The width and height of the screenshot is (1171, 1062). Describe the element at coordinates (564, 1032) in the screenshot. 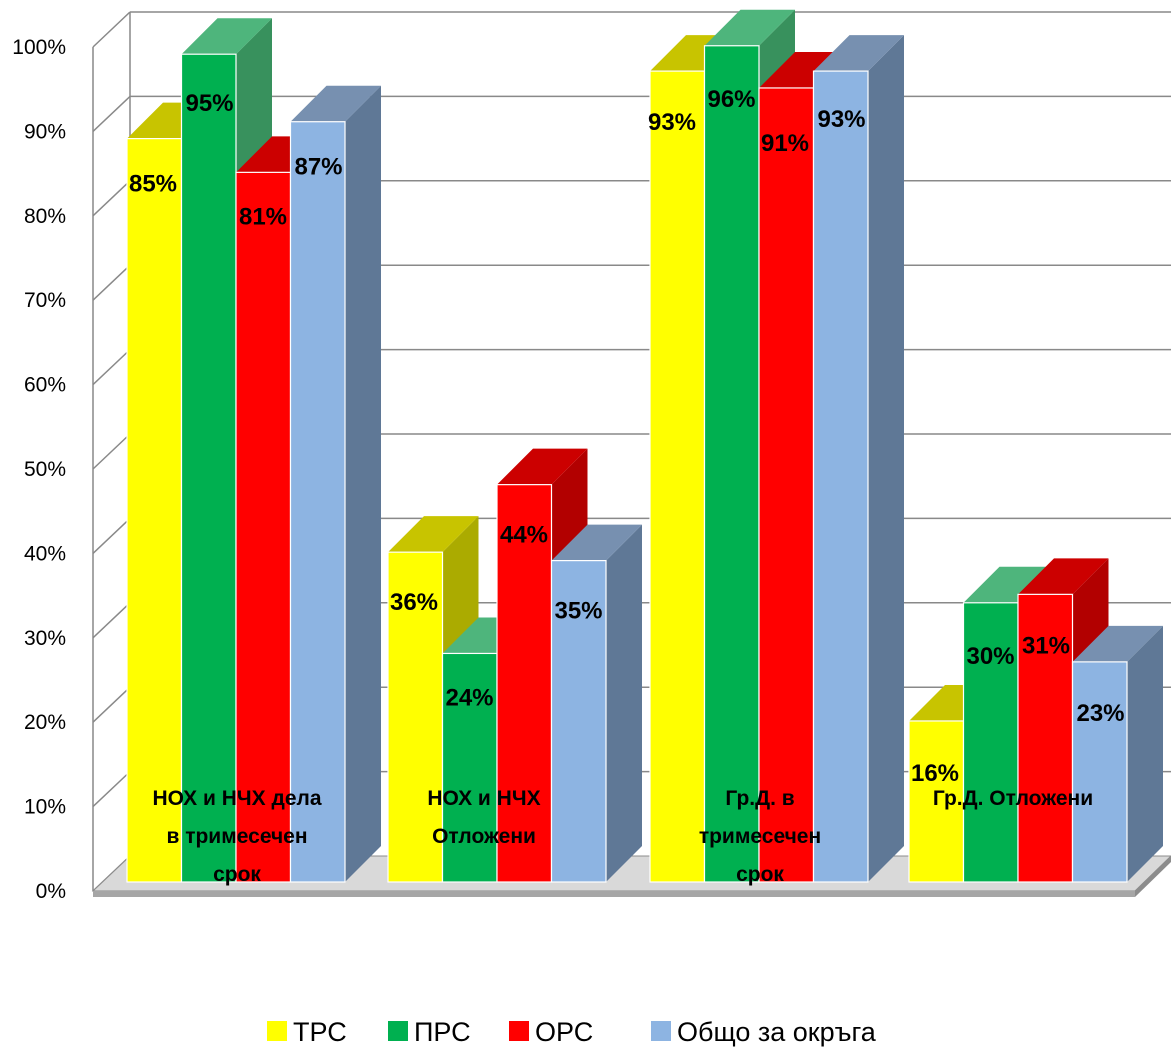

I see `legend-label: ОРС` at that location.